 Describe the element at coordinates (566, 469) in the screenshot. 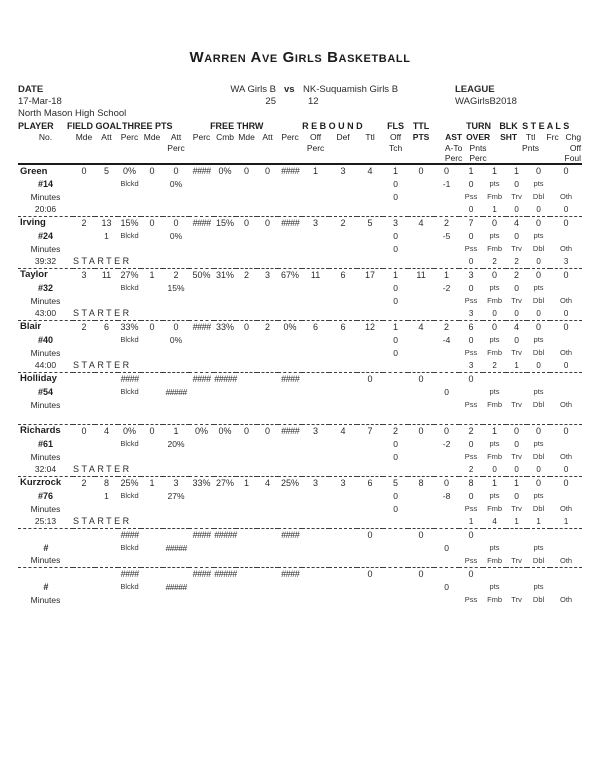

I see `cell-oth-count: 0` at that location.